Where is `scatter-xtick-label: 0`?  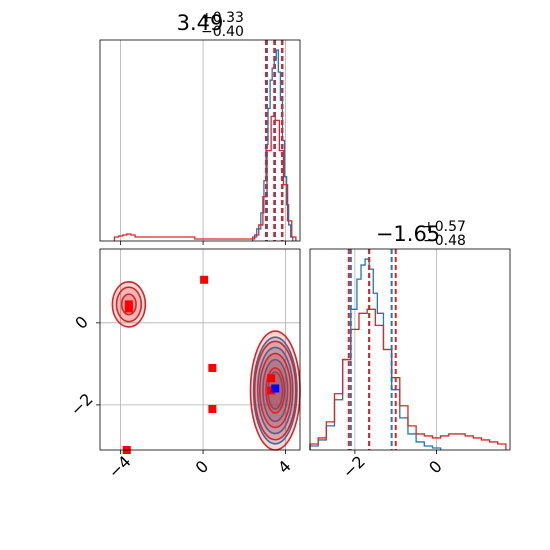 scatter-xtick-label: 0 is located at coordinates (202, 467).